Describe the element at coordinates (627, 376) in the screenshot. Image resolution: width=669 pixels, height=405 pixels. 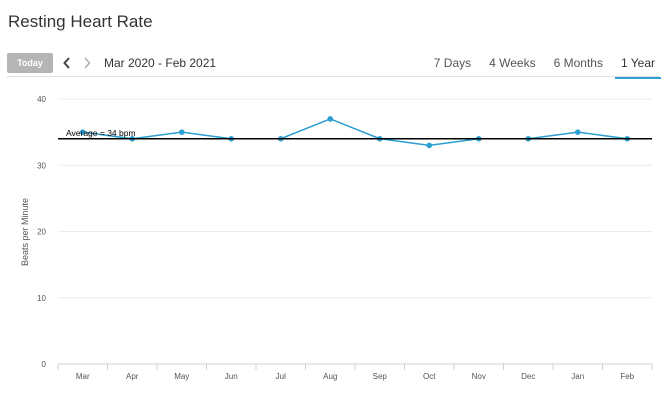
I see `x-tick-label: Feb` at that location.